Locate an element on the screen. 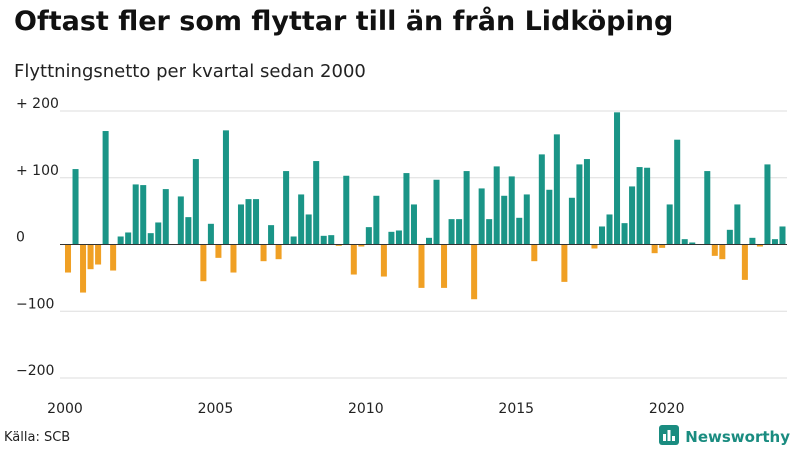 This screenshot has width=800, height=450. y-tick-label: + 100 is located at coordinates (37, 171).